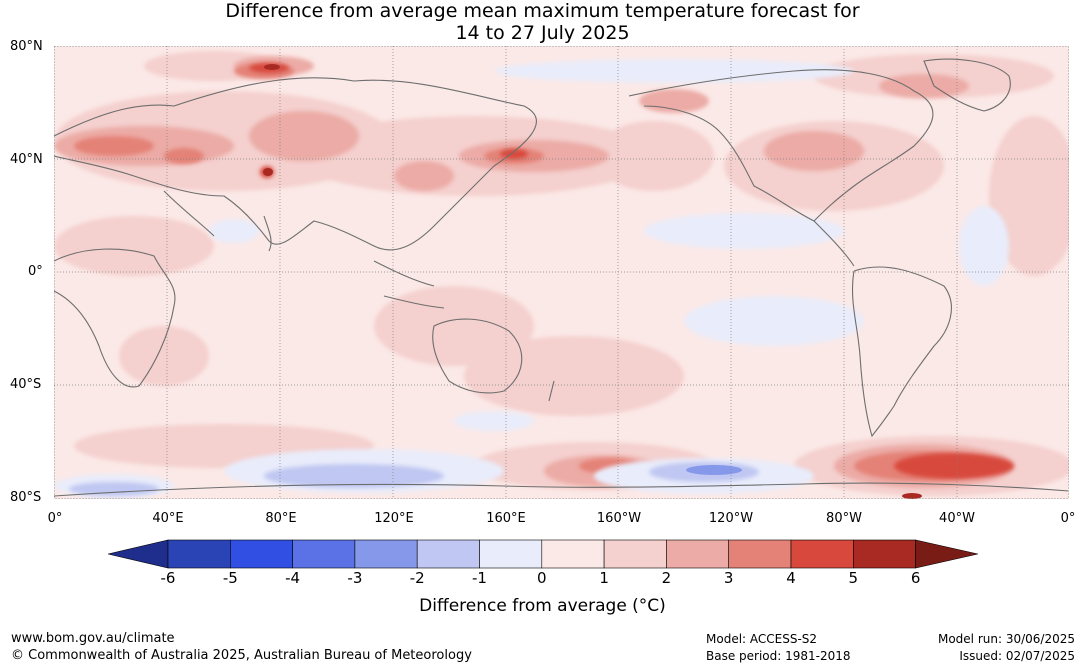 The width and height of the screenshot is (1085, 667). What do you see at coordinates (619, 518) in the screenshot?
I see `lon-label-160w: 160°W` at bounding box center [619, 518].